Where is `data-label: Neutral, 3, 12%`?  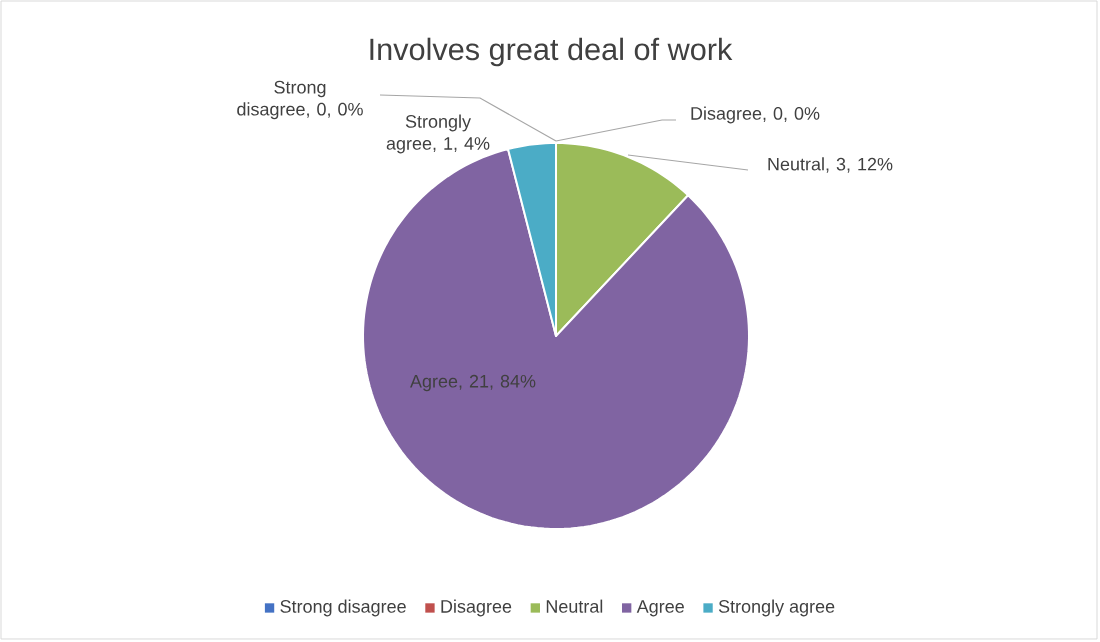
data-label: Neutral, 3, 12% is located at coordinates (830, 165).